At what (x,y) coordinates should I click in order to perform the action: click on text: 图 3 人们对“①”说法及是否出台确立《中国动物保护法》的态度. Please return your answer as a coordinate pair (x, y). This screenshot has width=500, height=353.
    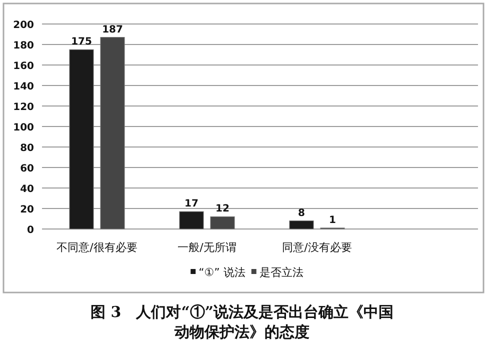
    Looking at the image, I should click on (242, 322).